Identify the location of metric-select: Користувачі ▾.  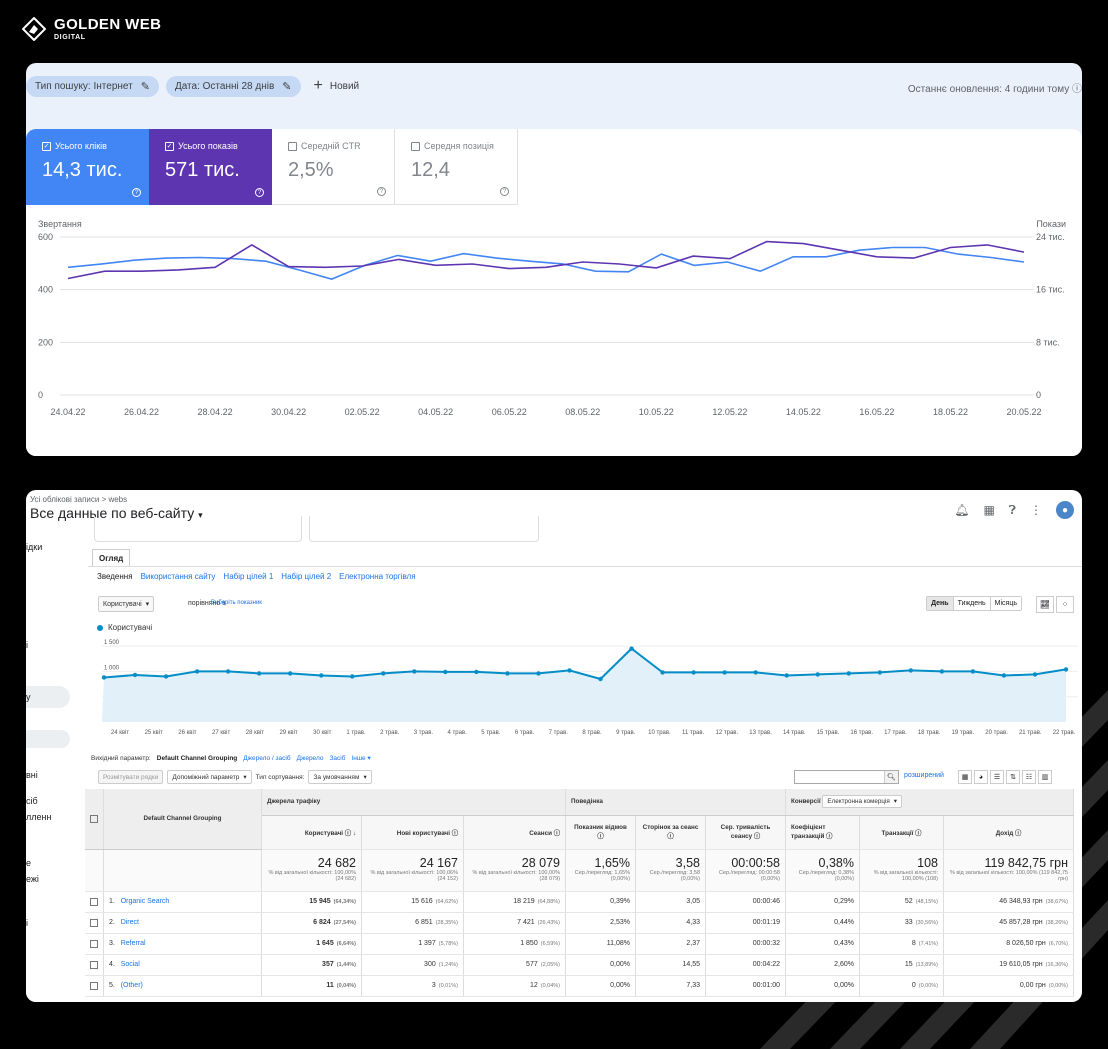
(126, 604).